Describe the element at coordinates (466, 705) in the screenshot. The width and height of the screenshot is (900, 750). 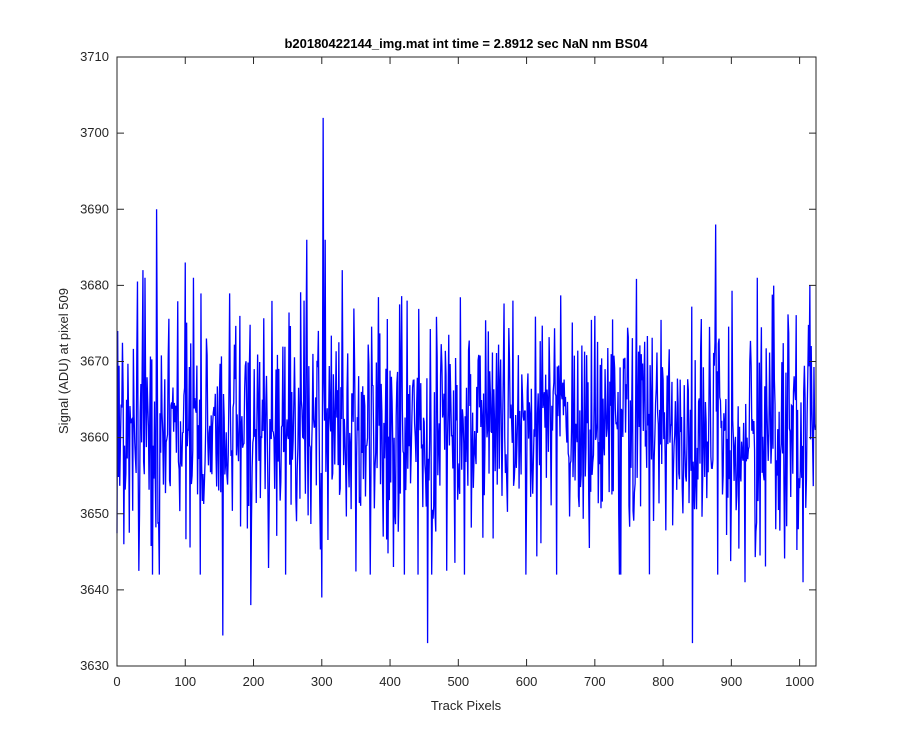
I see `x-axis-label: Track Pixels` at that location.